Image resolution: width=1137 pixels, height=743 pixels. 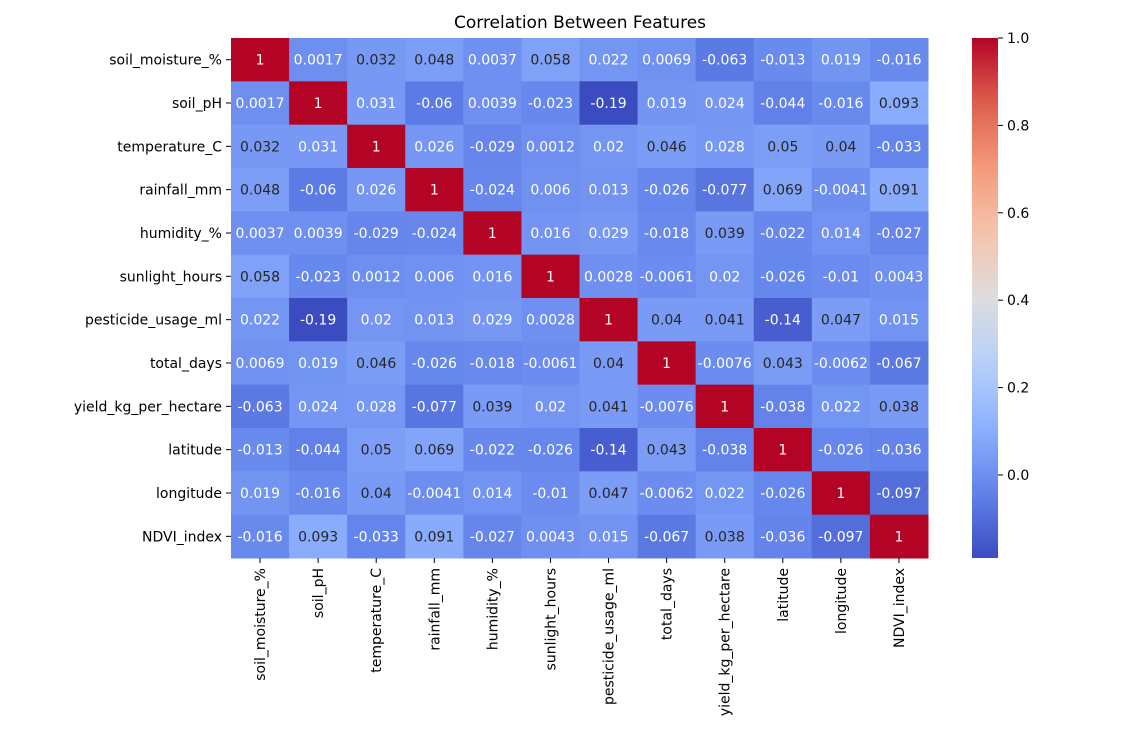 I want to click on cell-value-label: -0.0062, so click(x=667, y=494).